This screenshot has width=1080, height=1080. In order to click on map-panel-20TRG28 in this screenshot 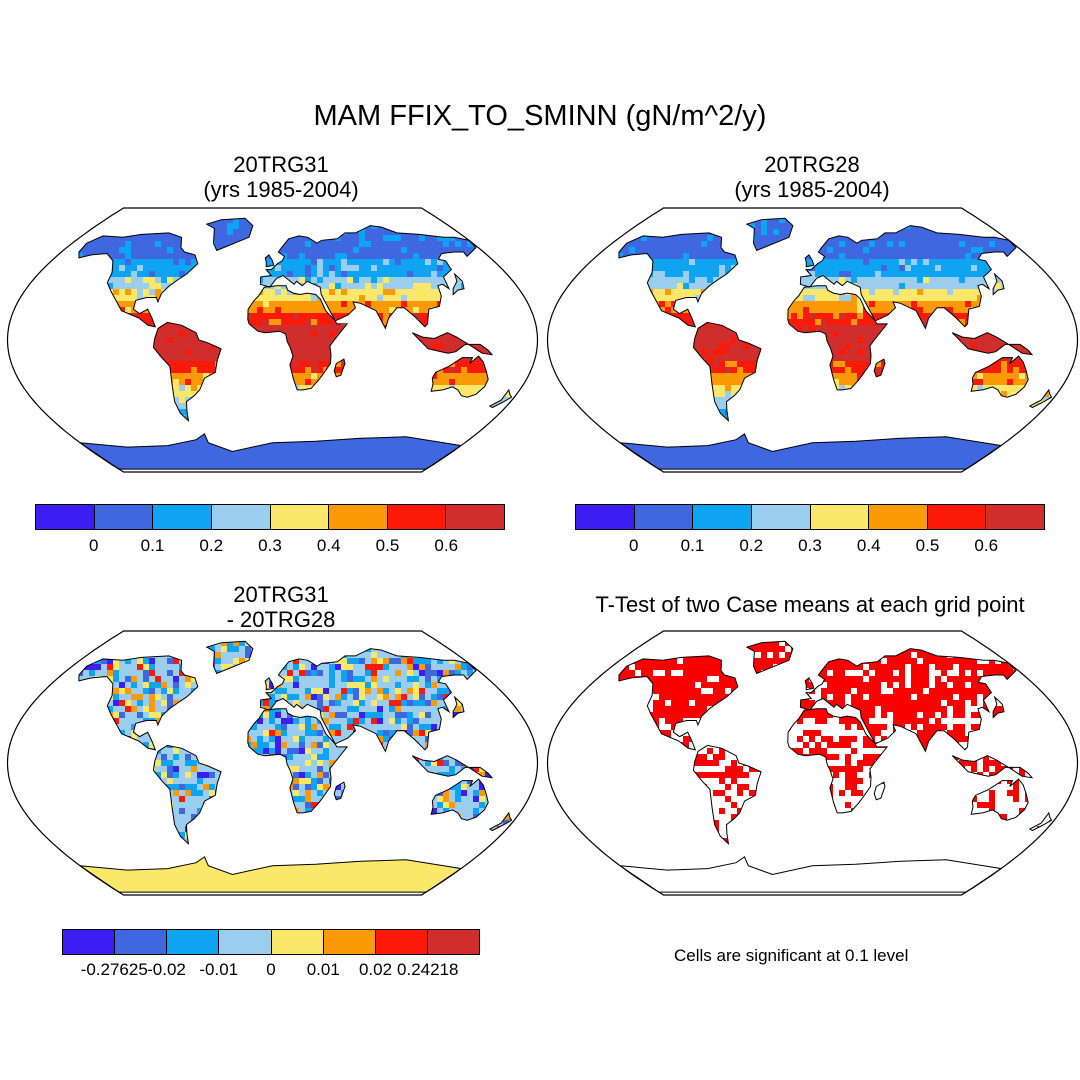, I will do `click(812, 340)`.